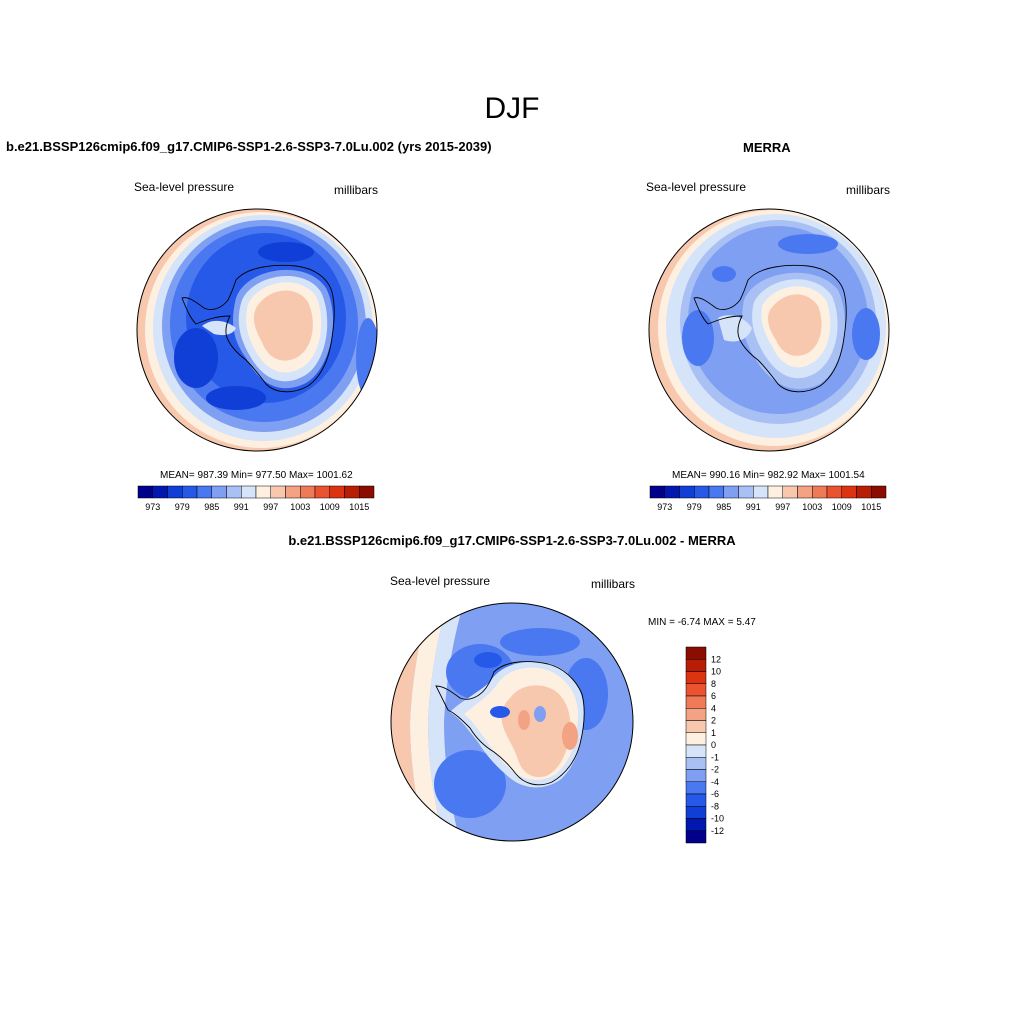 This screenshot has height=1024, width=1024. I want to click on obs-polar-map, so click(769, 330).